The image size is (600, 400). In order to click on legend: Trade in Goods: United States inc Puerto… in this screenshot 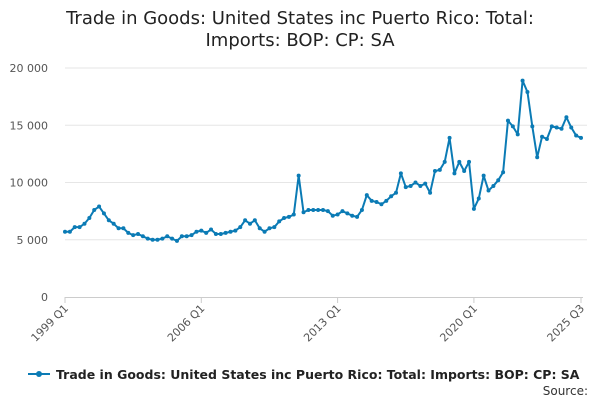, I will do `click(303, 374)`.